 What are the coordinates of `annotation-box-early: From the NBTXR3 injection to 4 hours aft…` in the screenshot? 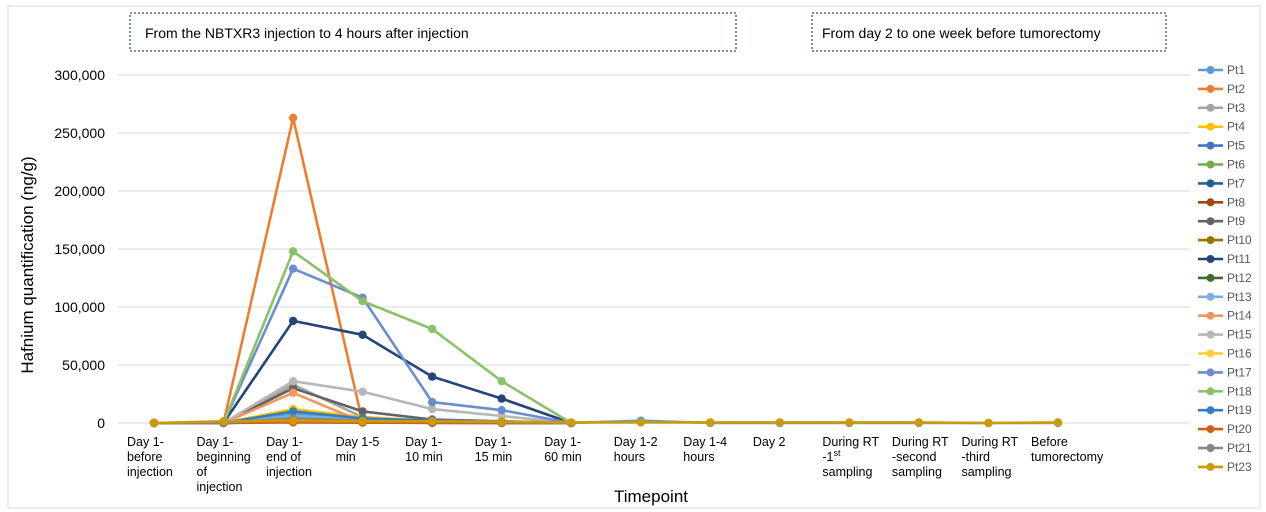 It's located at (433, 32).